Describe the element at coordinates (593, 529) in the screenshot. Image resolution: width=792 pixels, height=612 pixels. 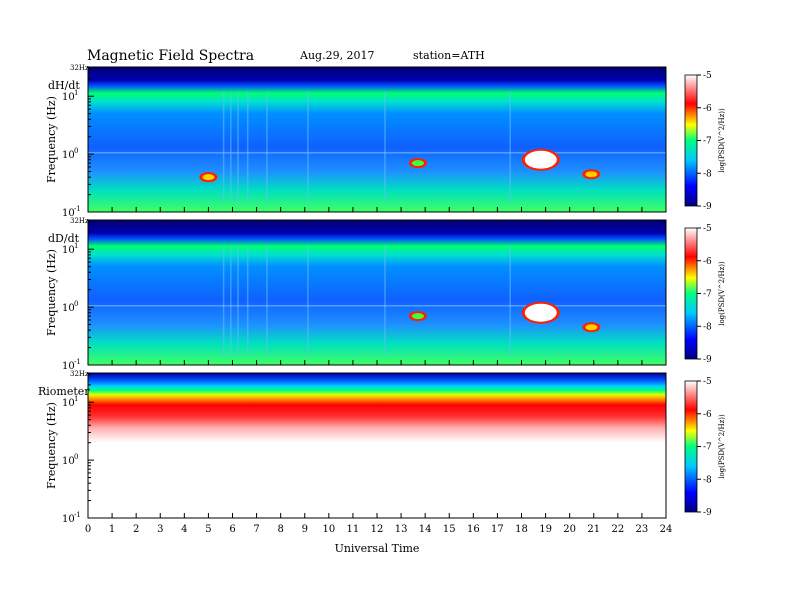
I see `x-tick-label: 21` at that location.